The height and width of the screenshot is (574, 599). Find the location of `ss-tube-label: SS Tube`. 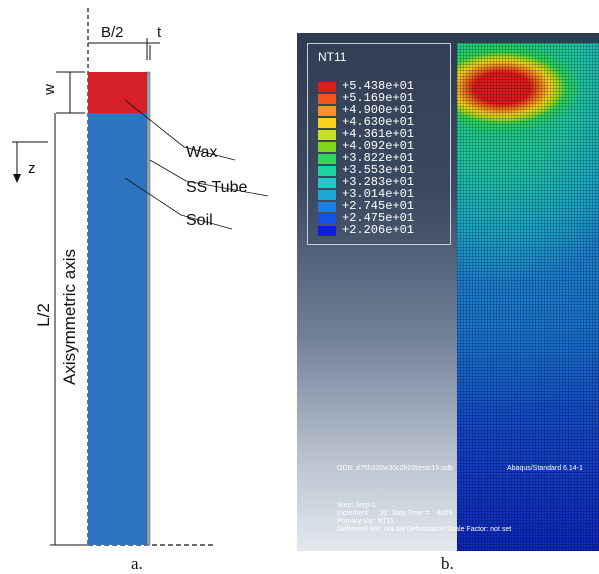

ss-tube-label: SS Tube is located at coordinates (217, 187).